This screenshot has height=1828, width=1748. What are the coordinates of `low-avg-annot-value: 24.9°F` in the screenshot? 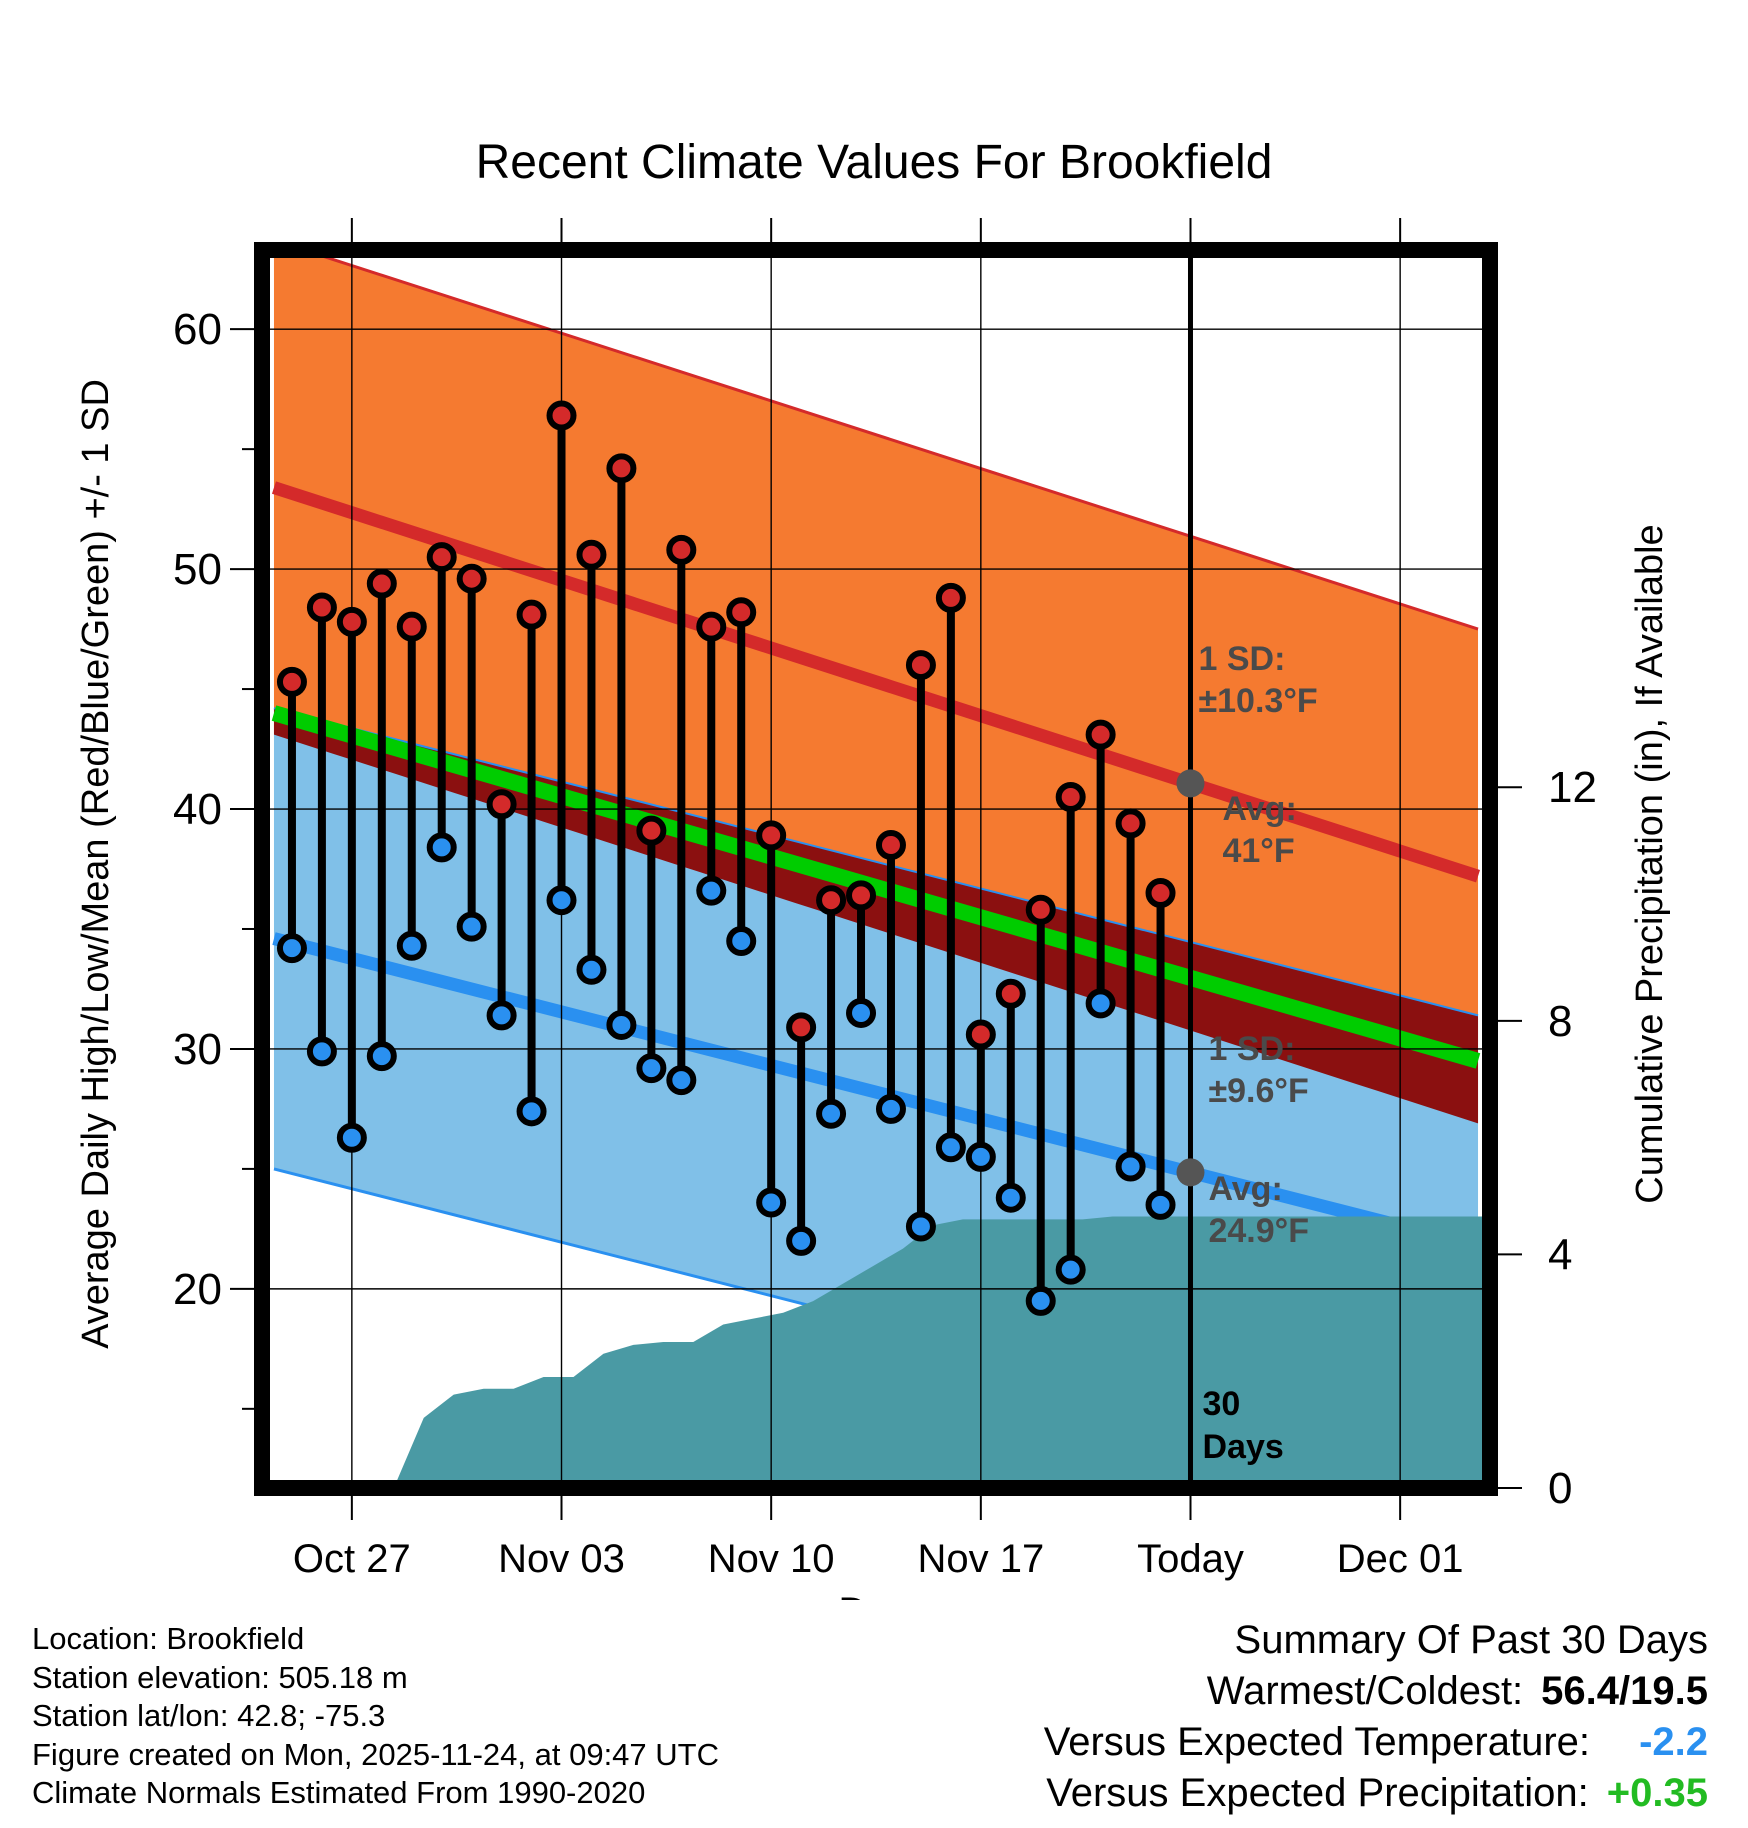 It's located at (1258, 1231).